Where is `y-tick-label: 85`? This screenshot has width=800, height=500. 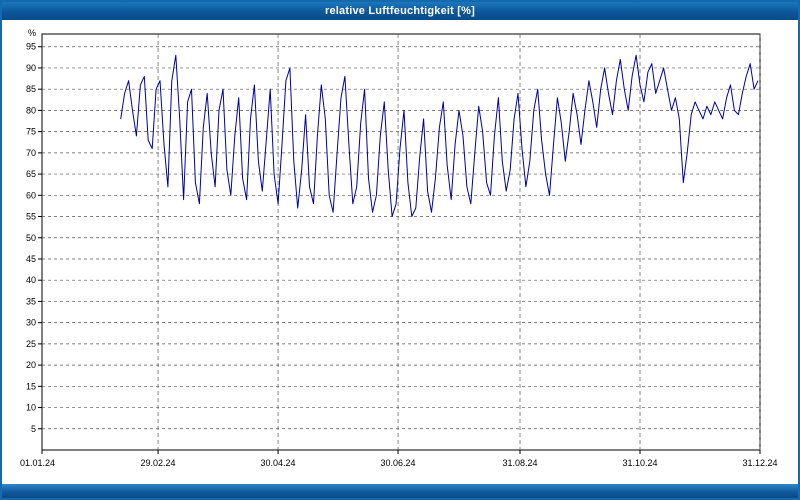 y-tick-label: 85 is located at coordinates (31, 89).